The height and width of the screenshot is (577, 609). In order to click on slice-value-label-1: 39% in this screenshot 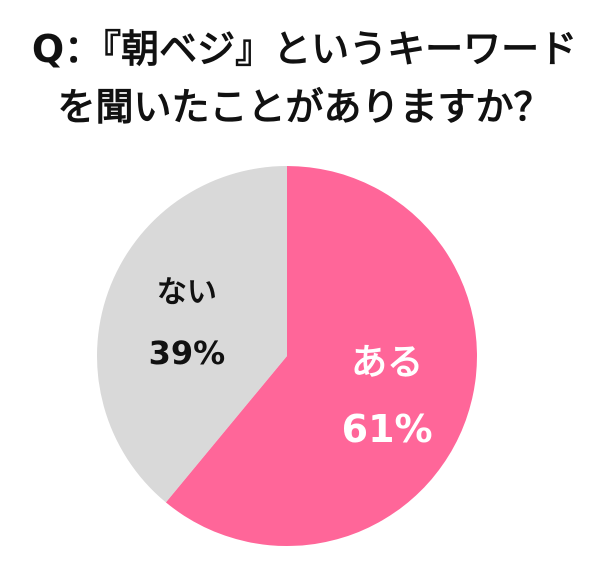, I will do `click(187, 353)`.